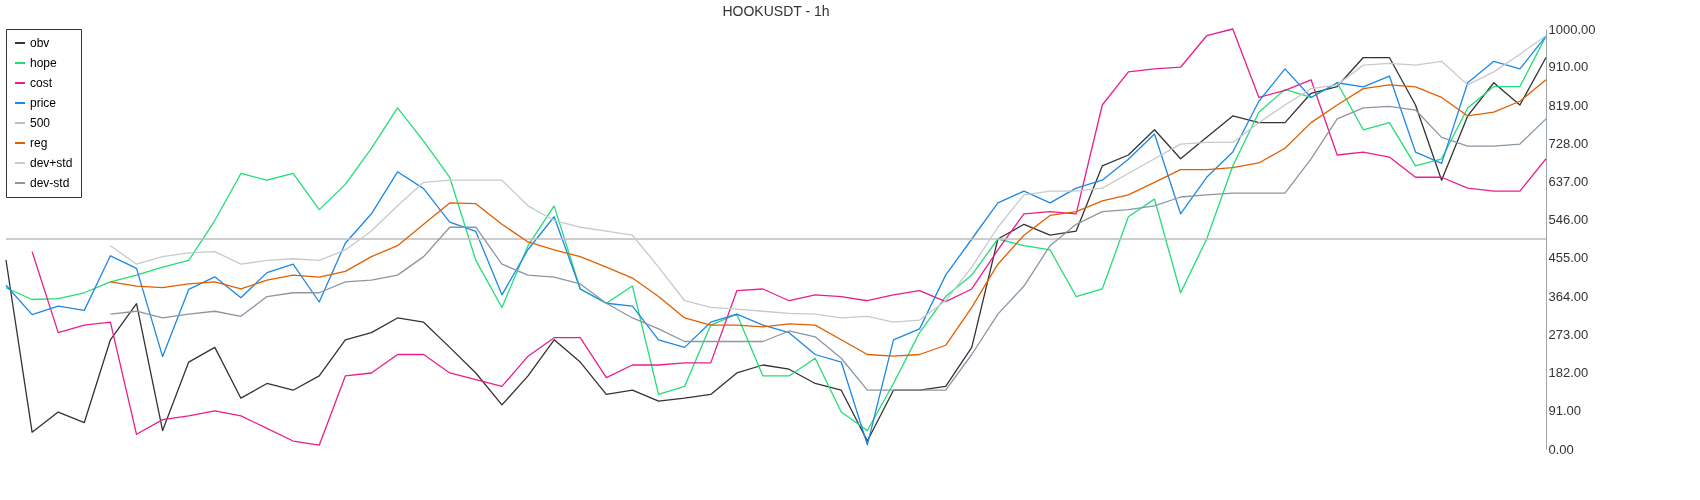 The image size is (1700, 500). Describe the element at coordinates (51, 163) in the screenshot. I see `legend-label: dev+std` at that location.